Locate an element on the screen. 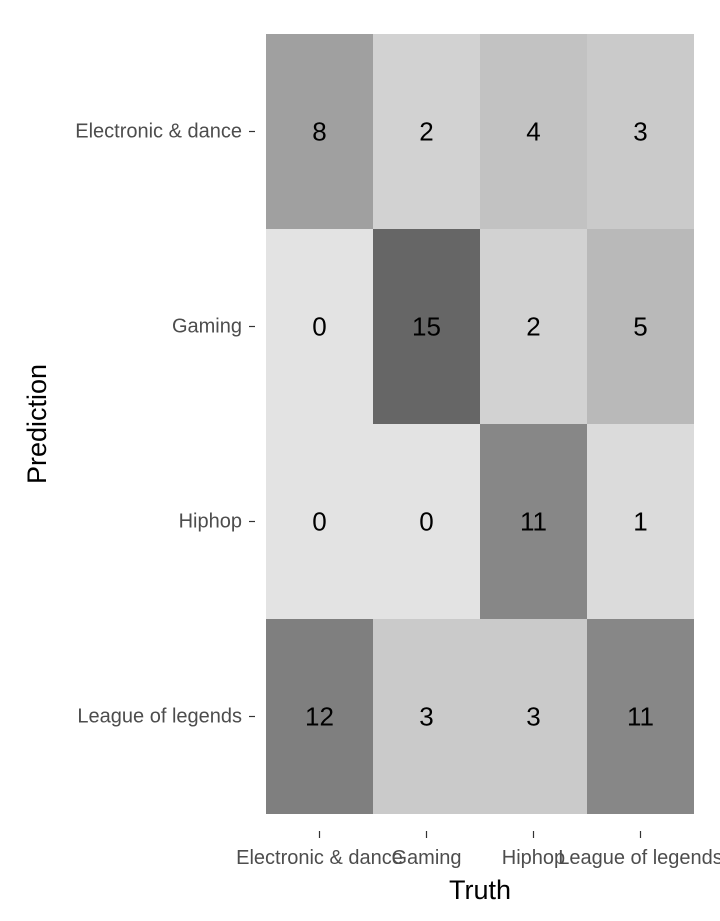 The height and width of the screenshot is (921, 720). x-tick-label: Electronic & dance is located at coordinates (319, 858).